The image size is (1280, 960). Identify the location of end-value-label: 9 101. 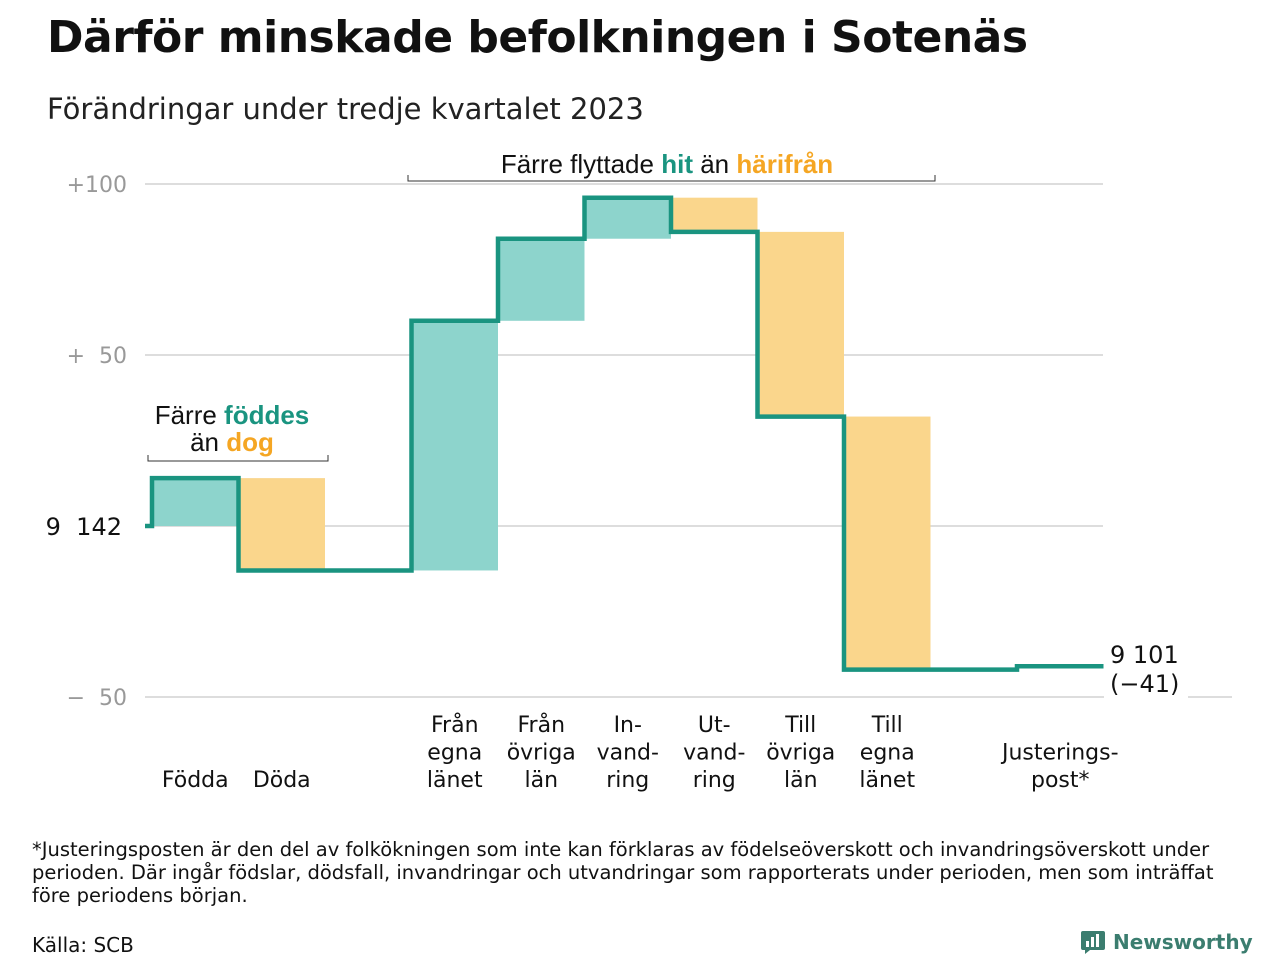
(1144, 655).